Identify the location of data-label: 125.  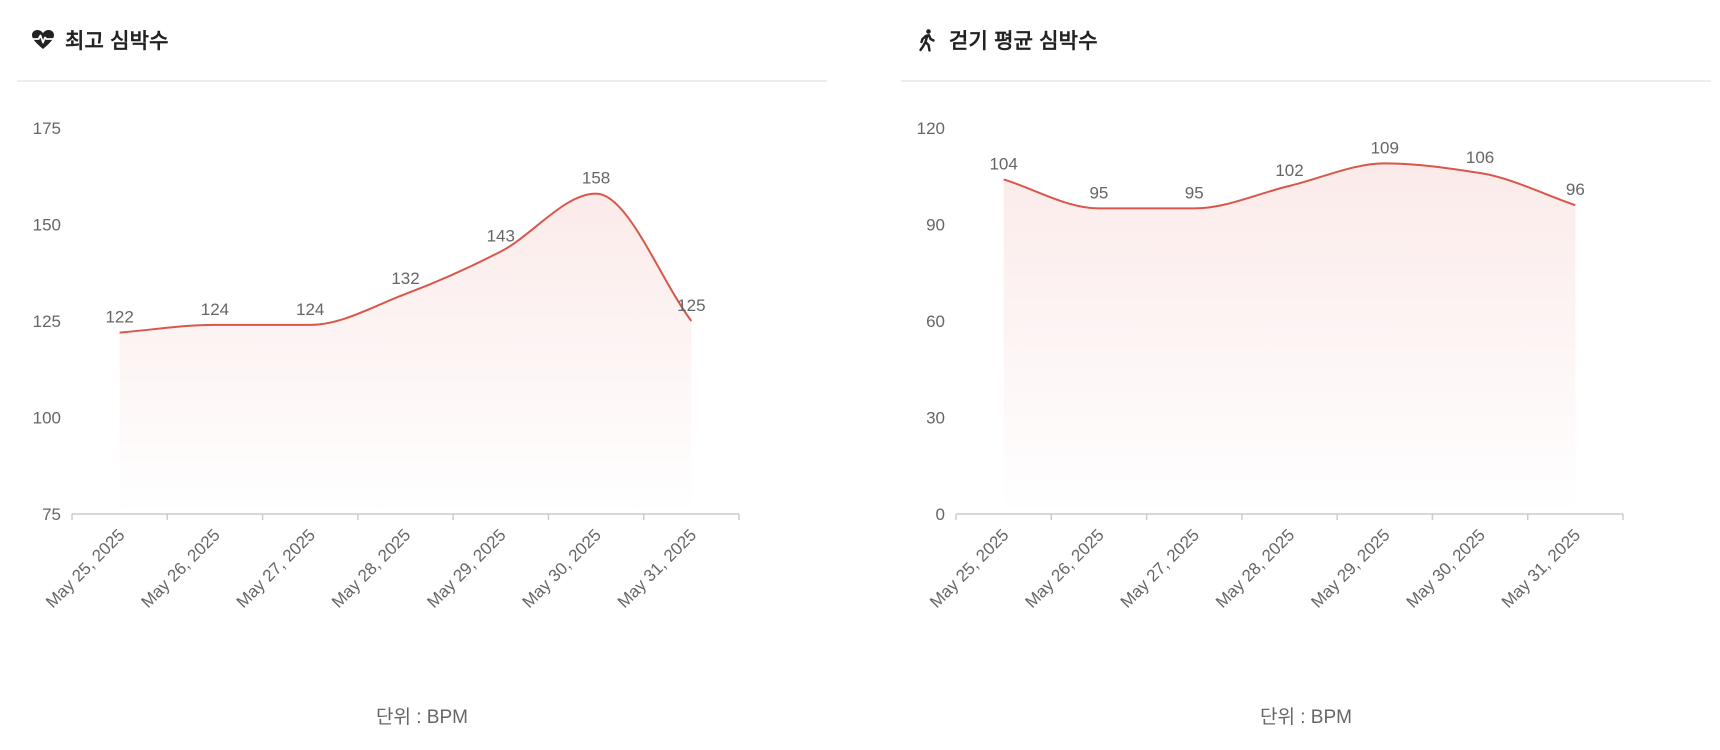
(691, 305).